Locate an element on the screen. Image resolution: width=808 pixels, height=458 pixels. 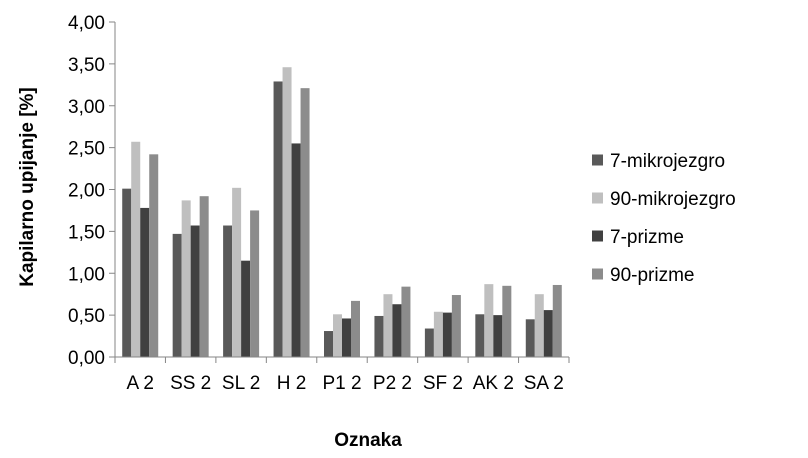
legend-label: 7-mikrojezgro is located at coordinates (667, 161).